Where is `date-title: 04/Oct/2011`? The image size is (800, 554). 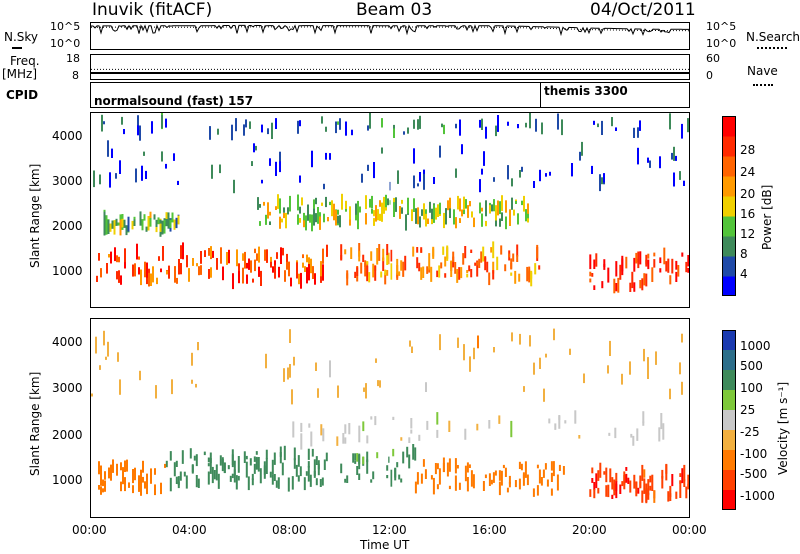 date-title: 04/Oct/2011 is located at coordinates (643, 10).